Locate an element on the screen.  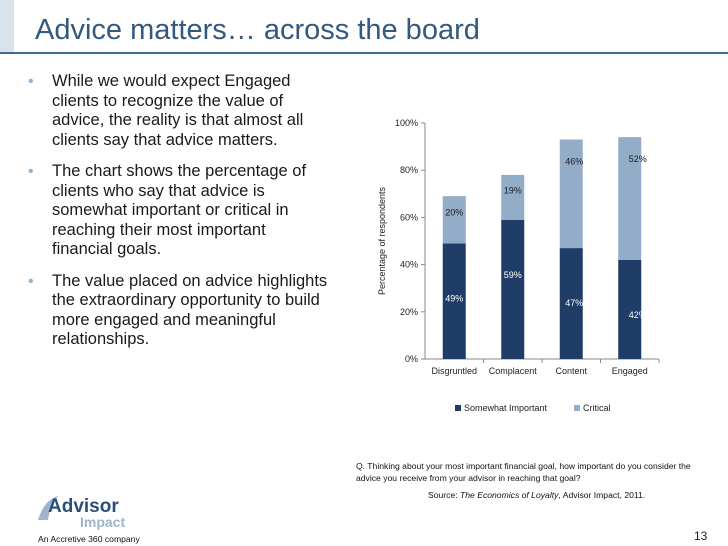
x-tick-label: Complacent is located at coordinates (513, 371).